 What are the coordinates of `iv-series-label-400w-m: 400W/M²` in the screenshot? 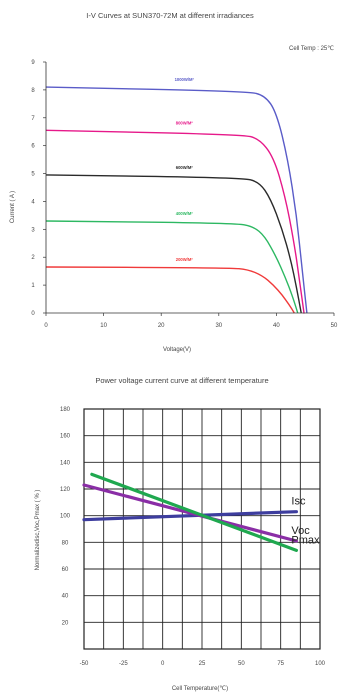 It's located at (185, 213).